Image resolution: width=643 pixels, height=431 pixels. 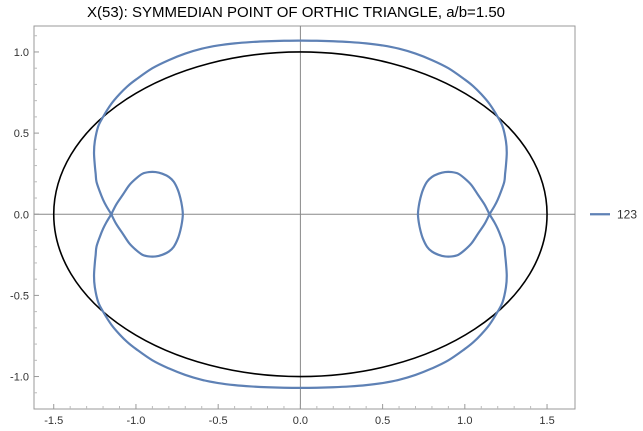 What do you see at coordinates (464, 421) in the screenshot?
I see `x-tick-label: 1.0` at bounding box center [464, 421].